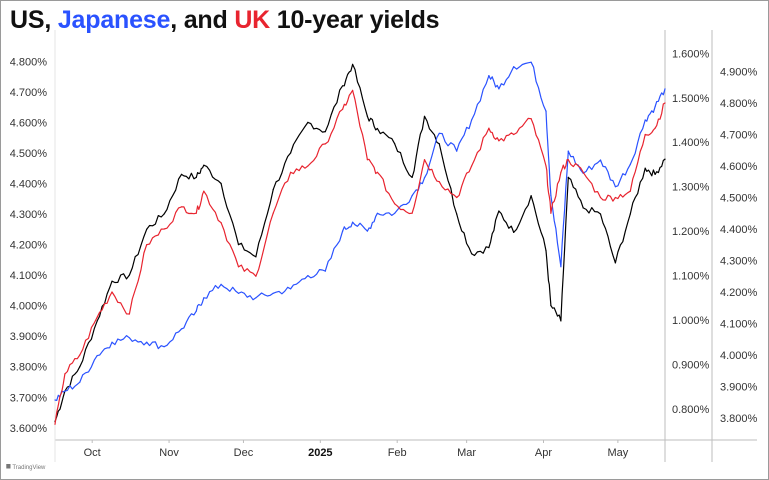 This screenshot has width=769, height=480. Describe the element at coordinates (739, 230) in the screenshot. I see `uk-axis-tick-label: 4.400%` at that location.